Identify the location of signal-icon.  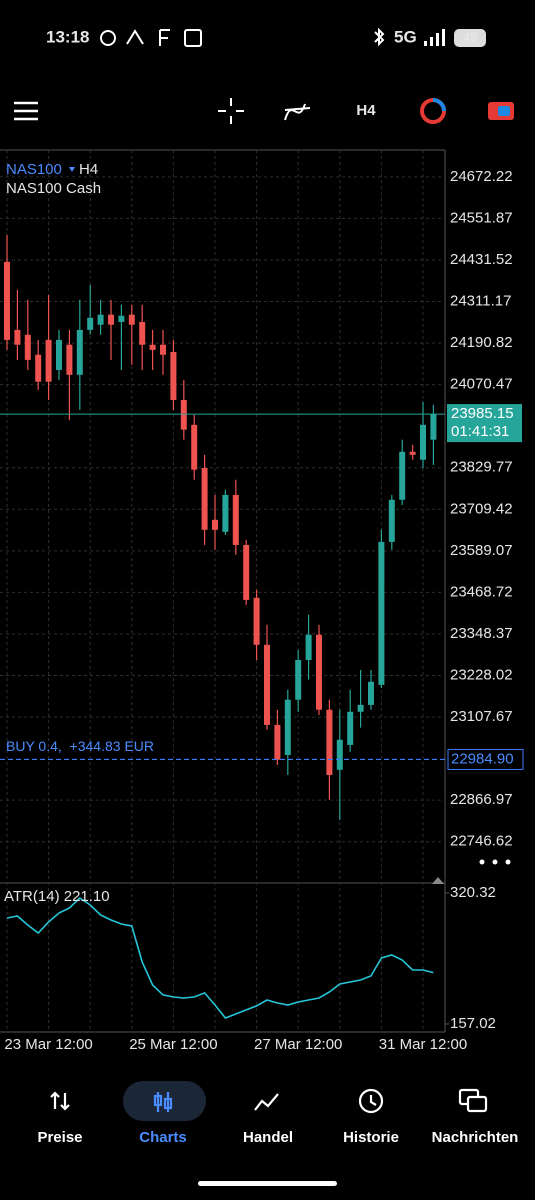
(434, 37).